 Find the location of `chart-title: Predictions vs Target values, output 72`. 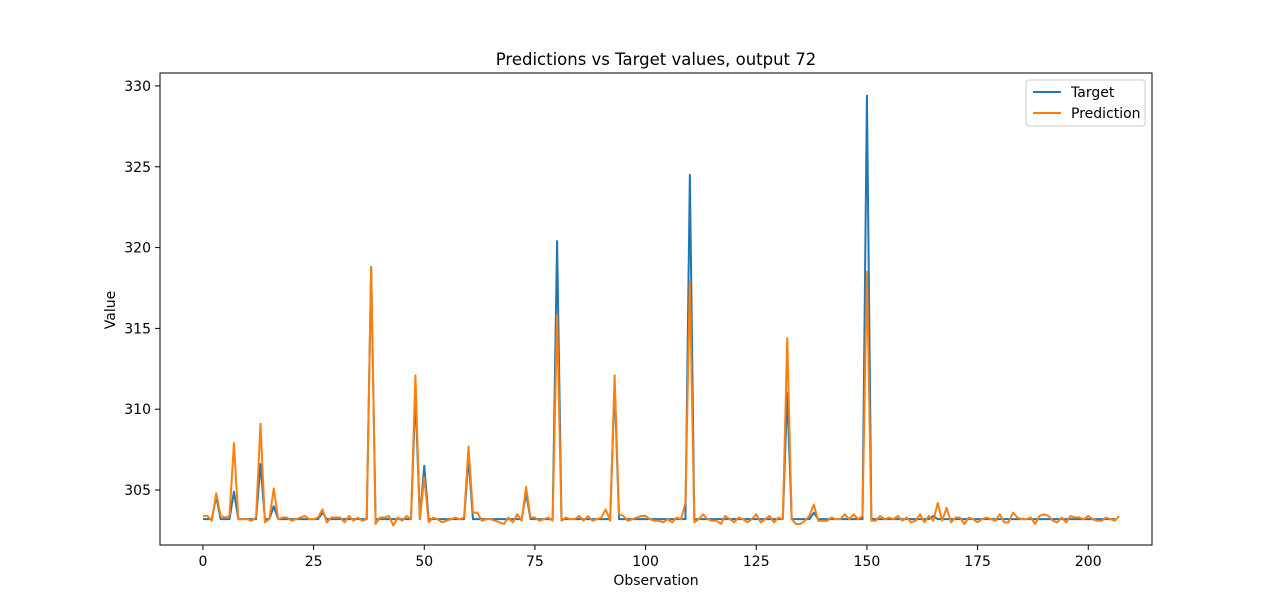

chart-title: Predictions vs Target values, output 72 is located at coordinates (656, 59).